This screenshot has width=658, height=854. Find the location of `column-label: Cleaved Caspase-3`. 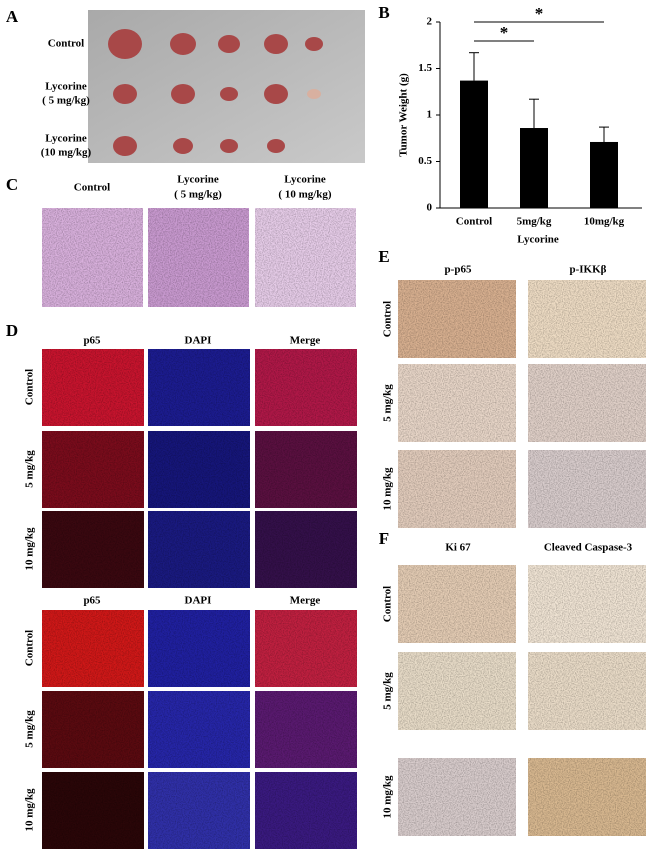

column-label: Cleaved Caspase-3 is located at coordinates (588, 548).